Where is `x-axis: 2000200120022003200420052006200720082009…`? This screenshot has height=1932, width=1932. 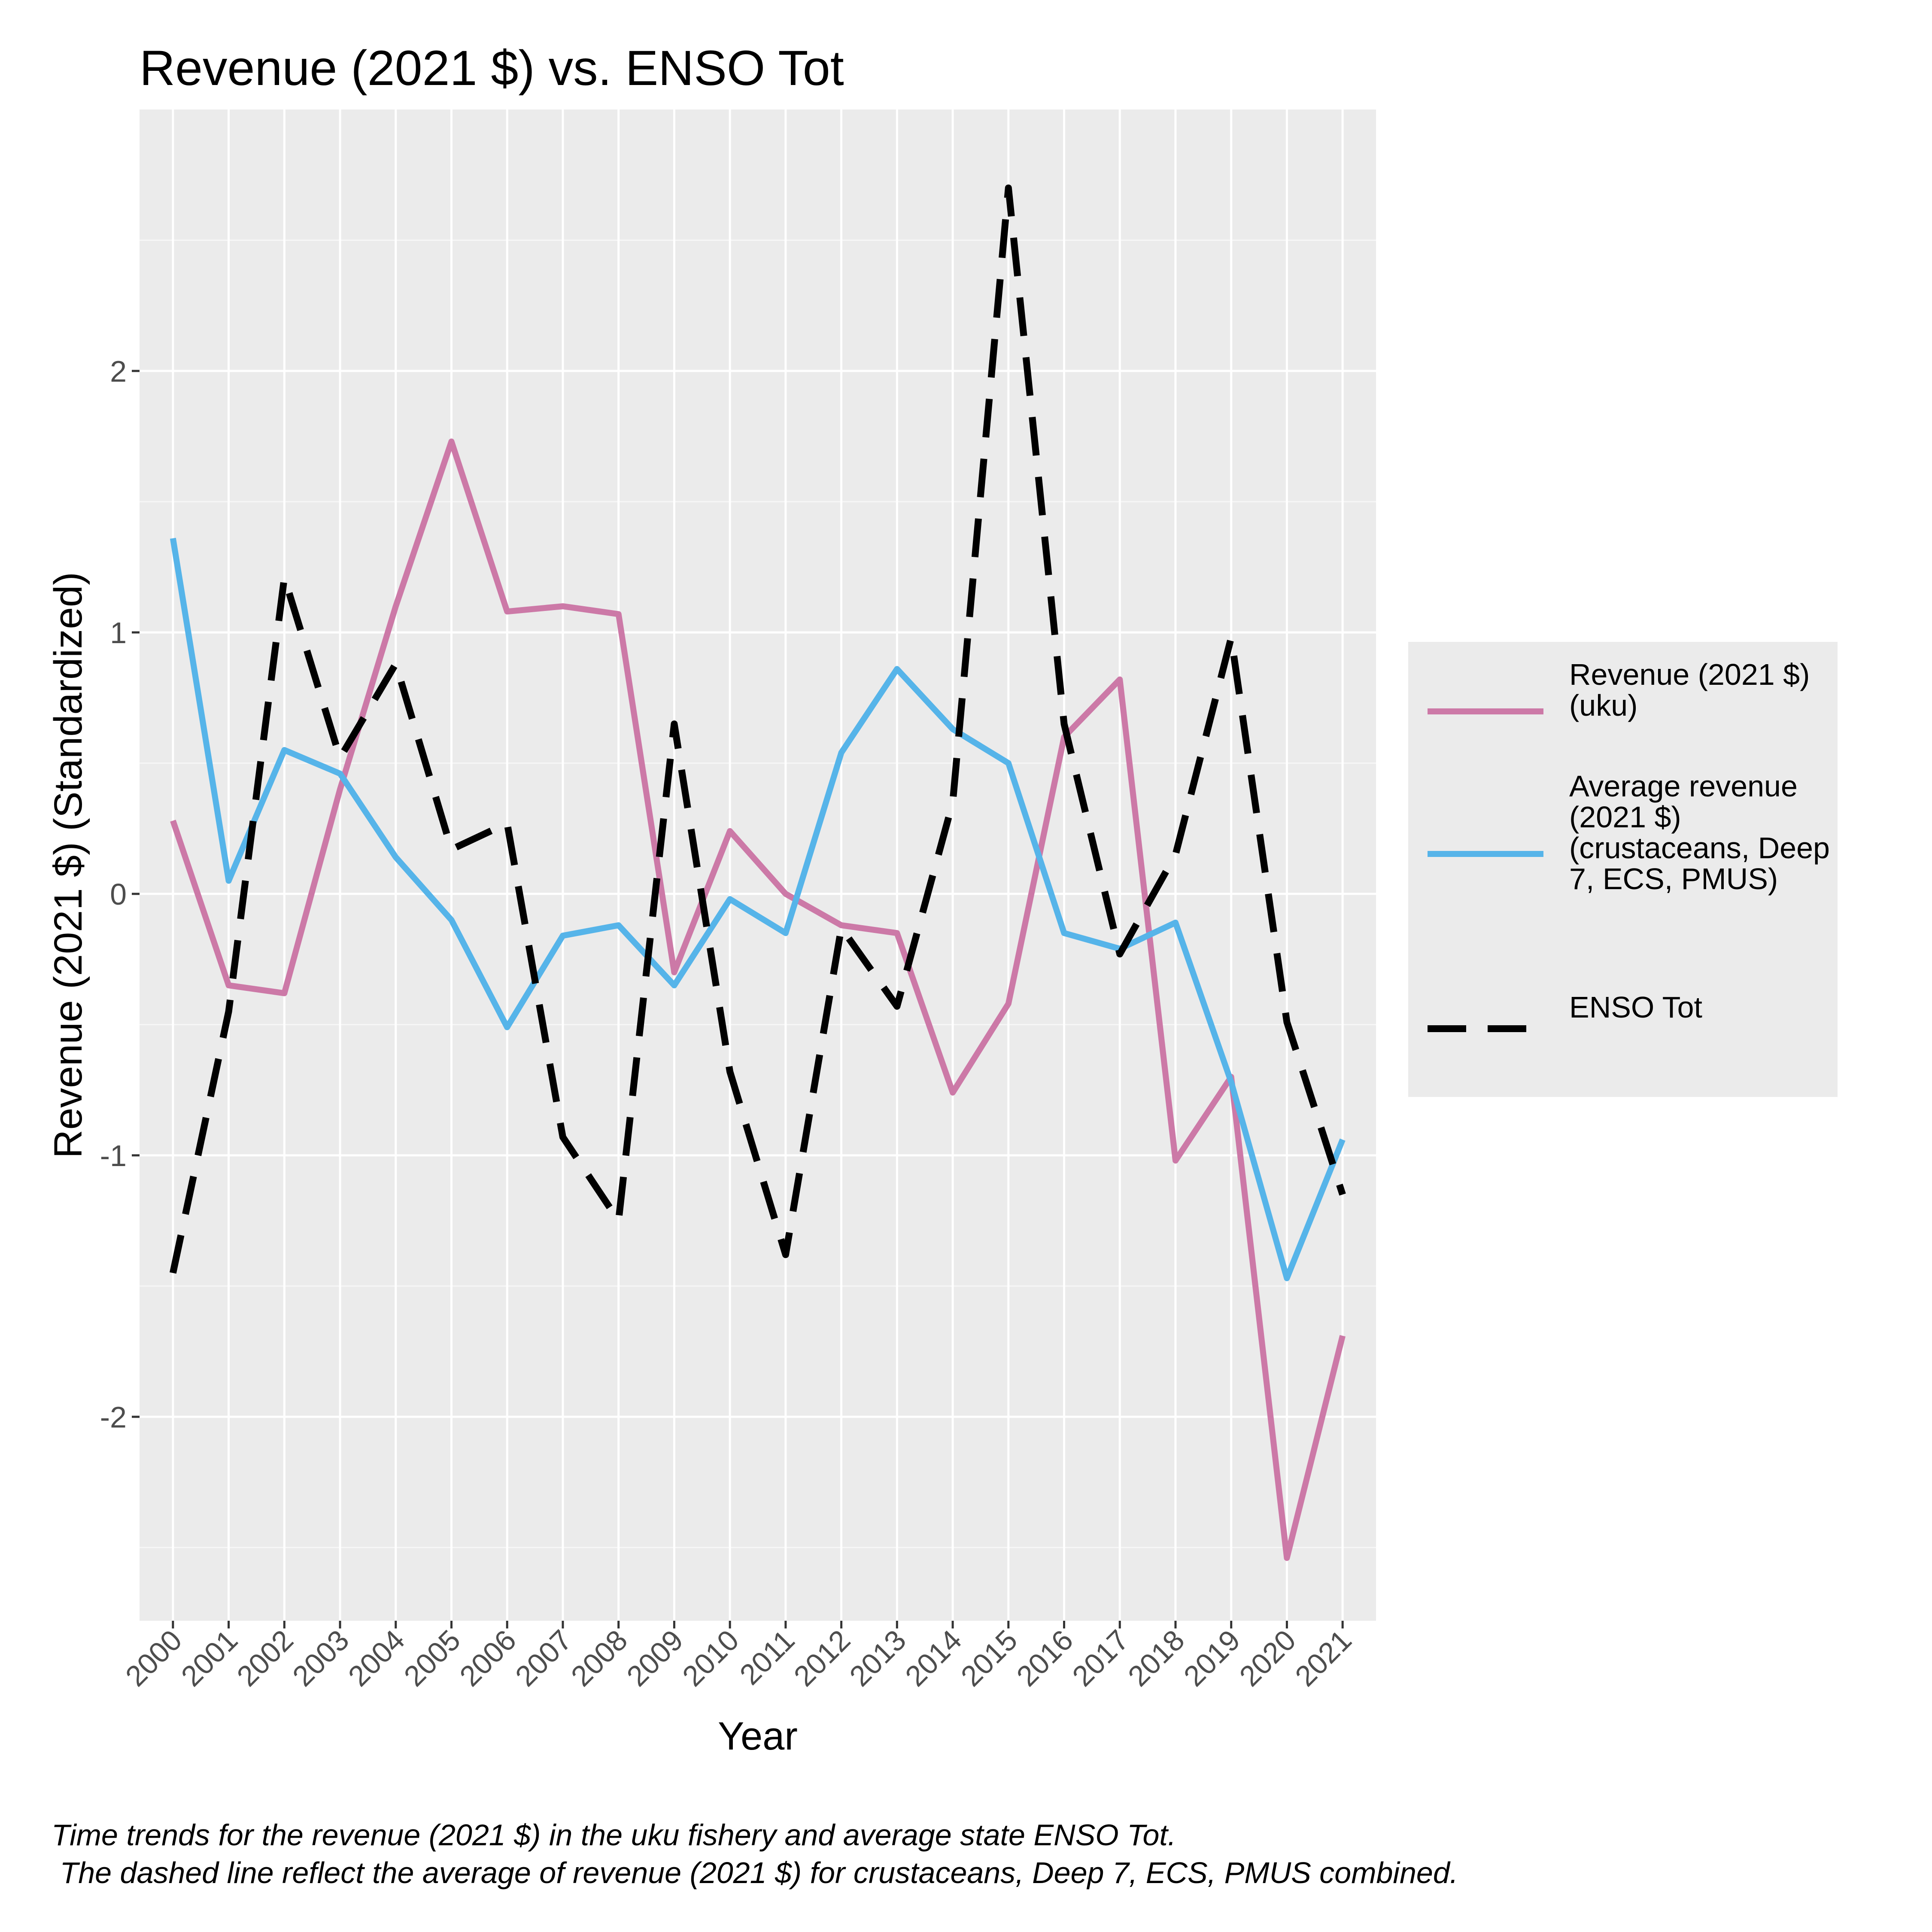
x-axis: 2000200120022003200420052006200720082009… is located at coordinates (738, 1657).